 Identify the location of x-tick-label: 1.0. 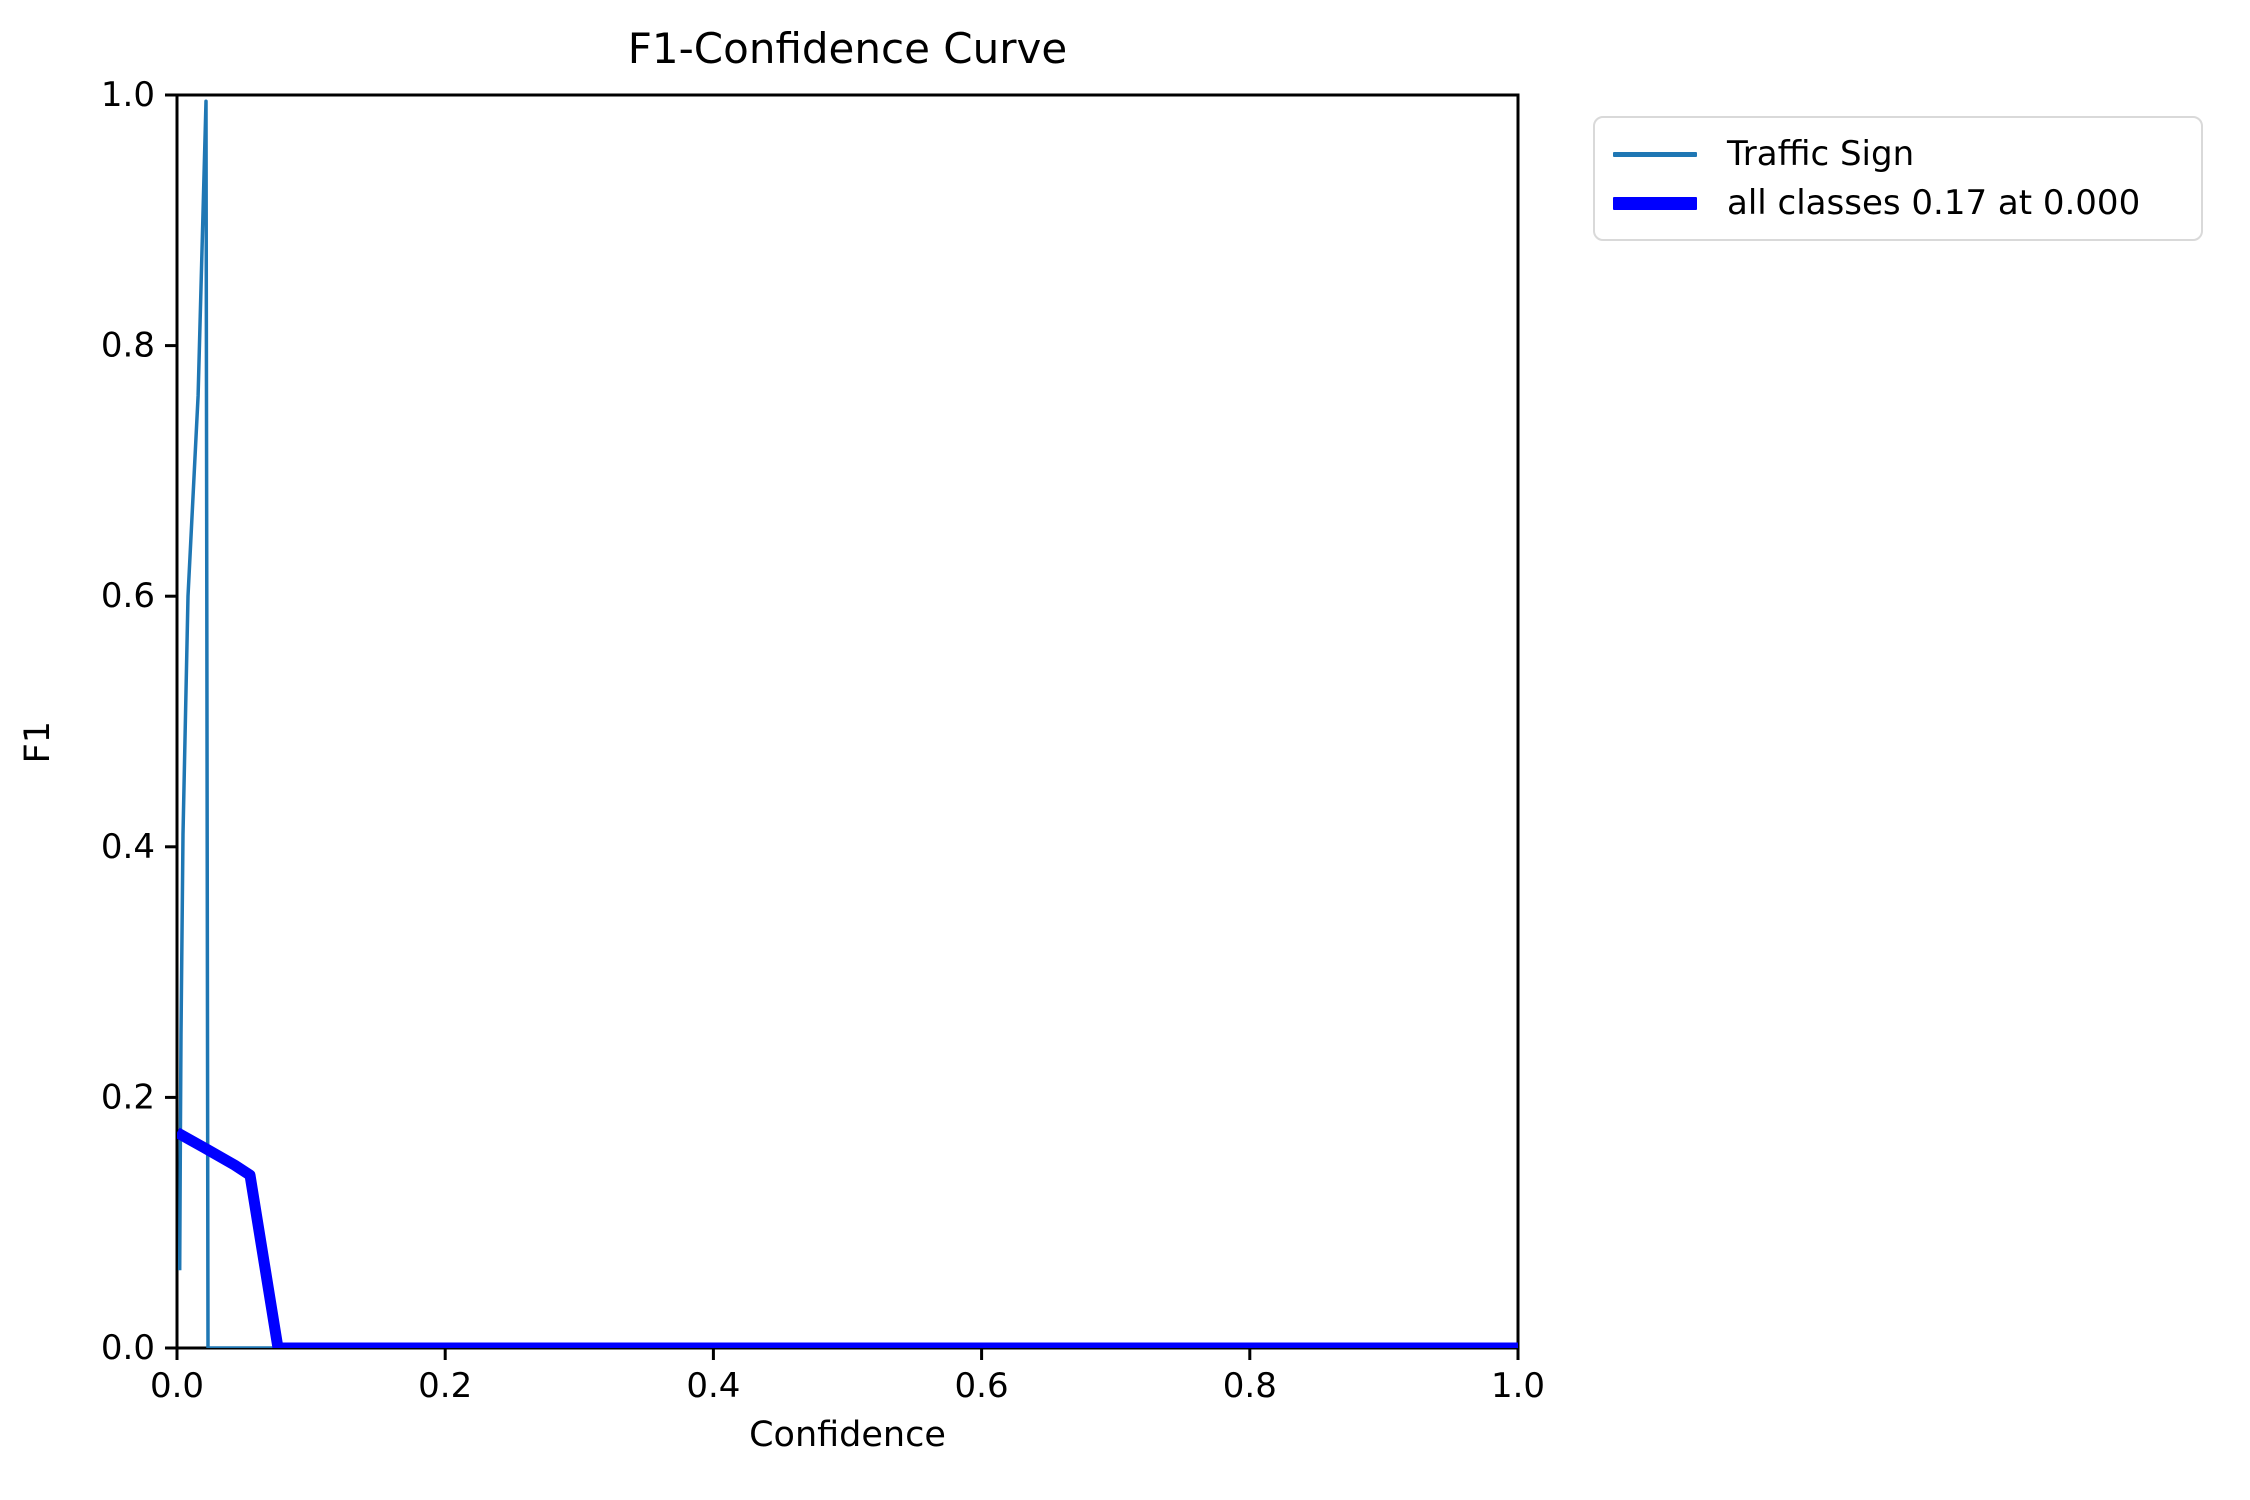
(1518, 1386).